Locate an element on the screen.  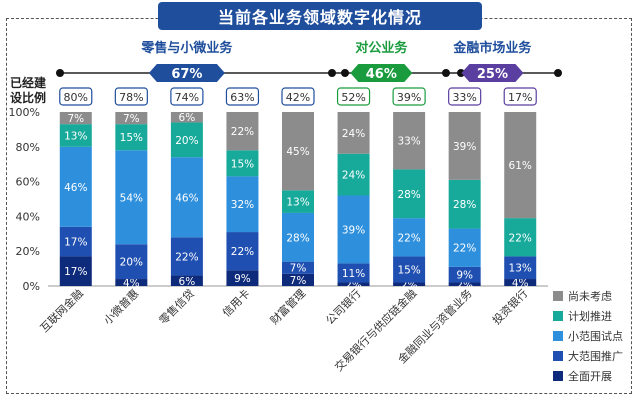
data-label: 45% is located at coordinates (297, 152).